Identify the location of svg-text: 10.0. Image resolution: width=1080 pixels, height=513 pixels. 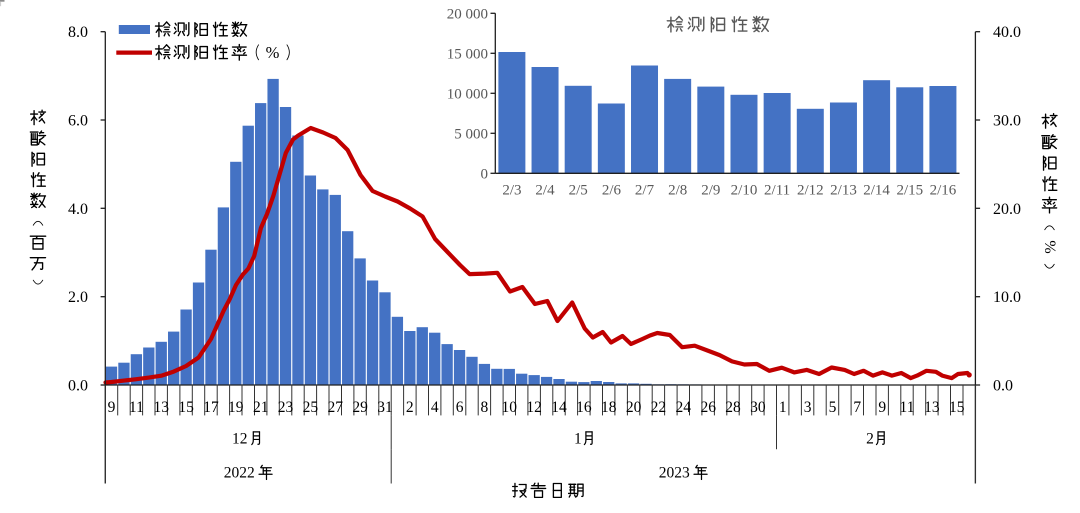
(1007, 297).